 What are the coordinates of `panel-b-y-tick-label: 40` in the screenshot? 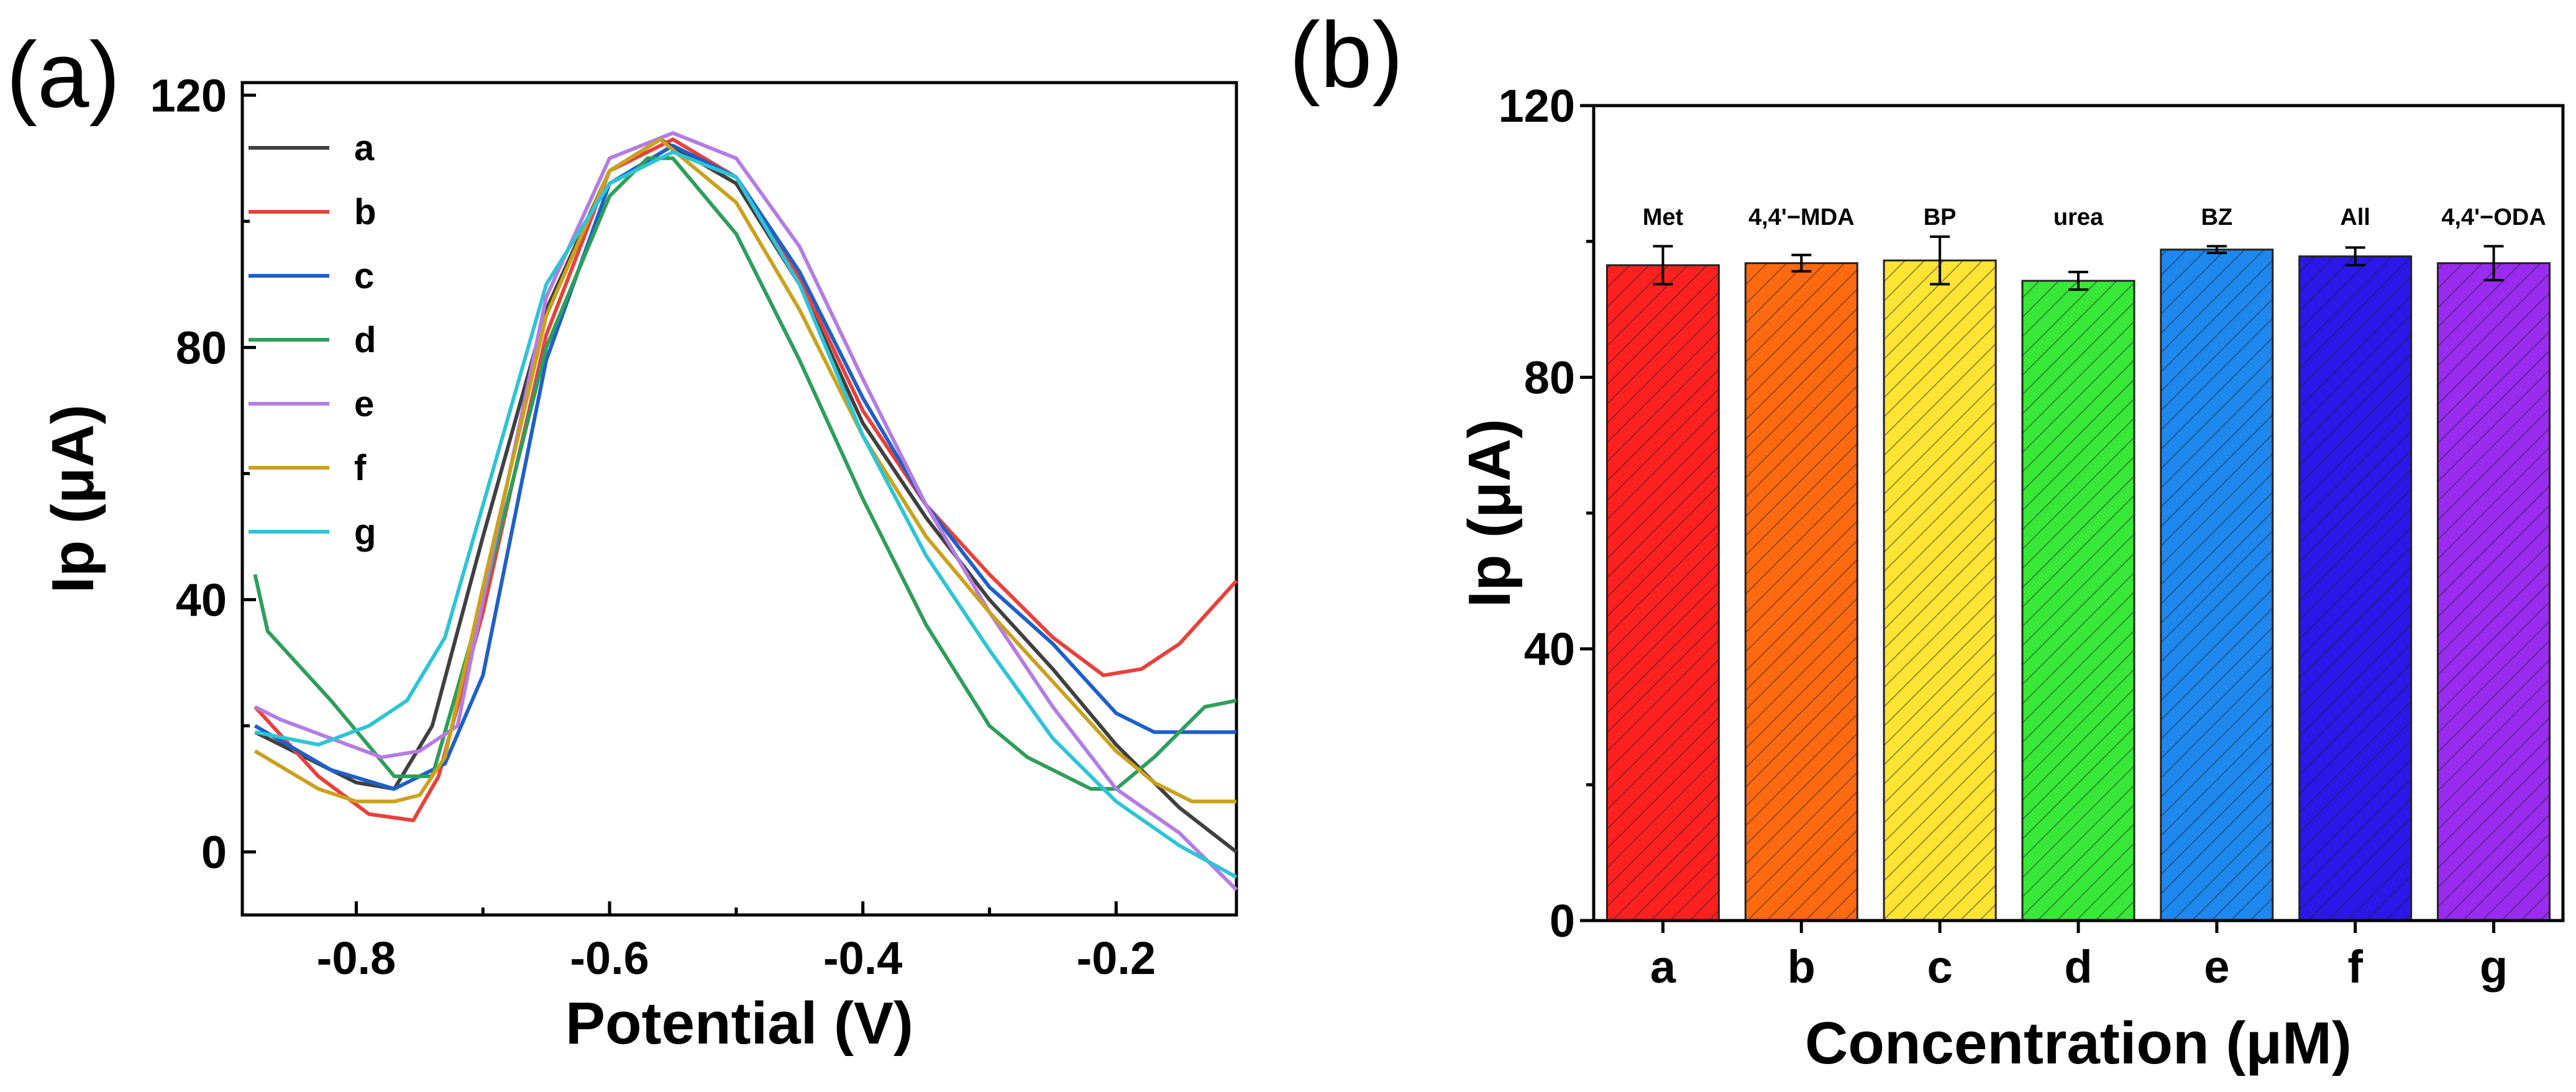 It's located at (1549, 649).